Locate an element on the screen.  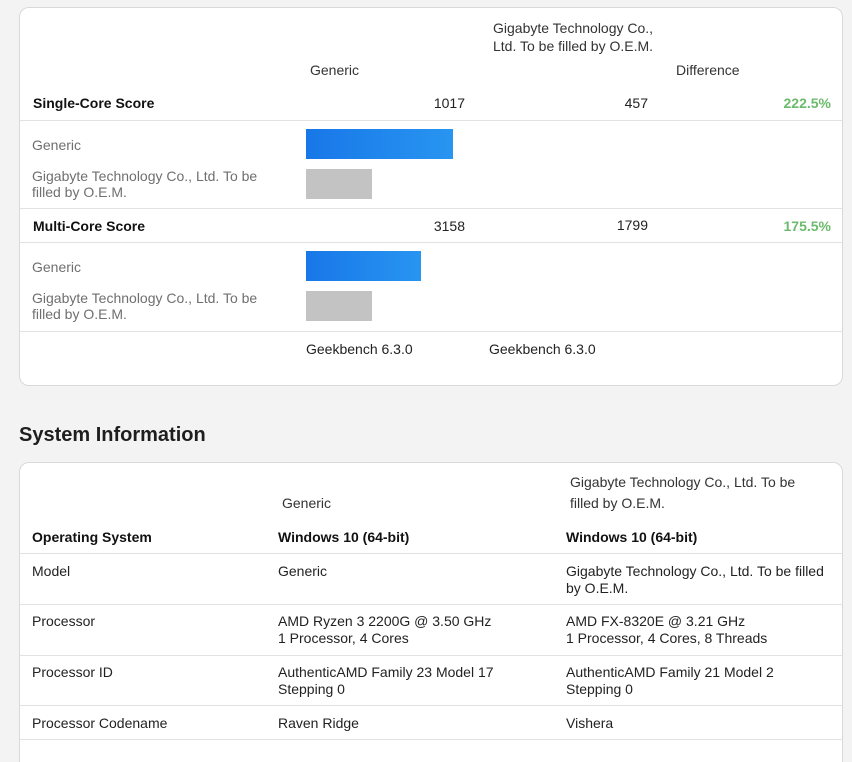
row-label: Model is located at coordinates (51, 571).